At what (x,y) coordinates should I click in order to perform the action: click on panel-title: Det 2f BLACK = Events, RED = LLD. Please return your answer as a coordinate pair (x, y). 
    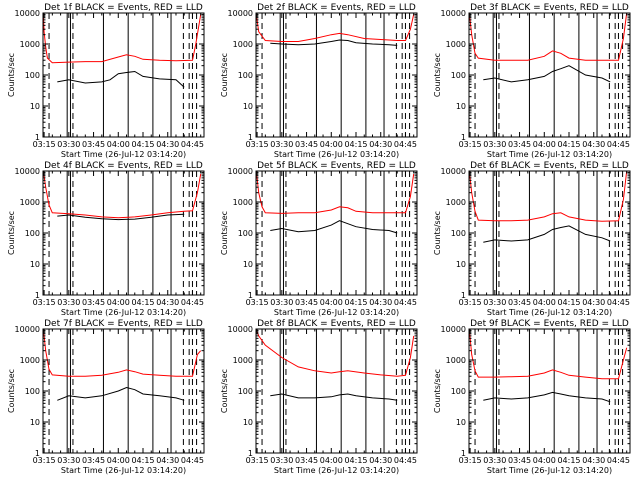
    Looking at the image, I should click on (336, 8).